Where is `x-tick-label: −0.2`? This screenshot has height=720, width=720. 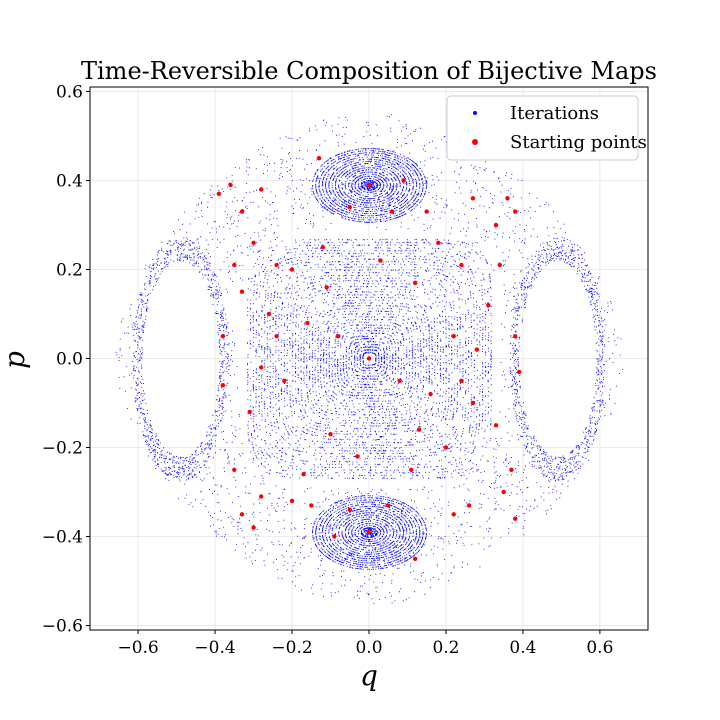
x-tick-label: −0.2 is located at coordinates (291, 648).